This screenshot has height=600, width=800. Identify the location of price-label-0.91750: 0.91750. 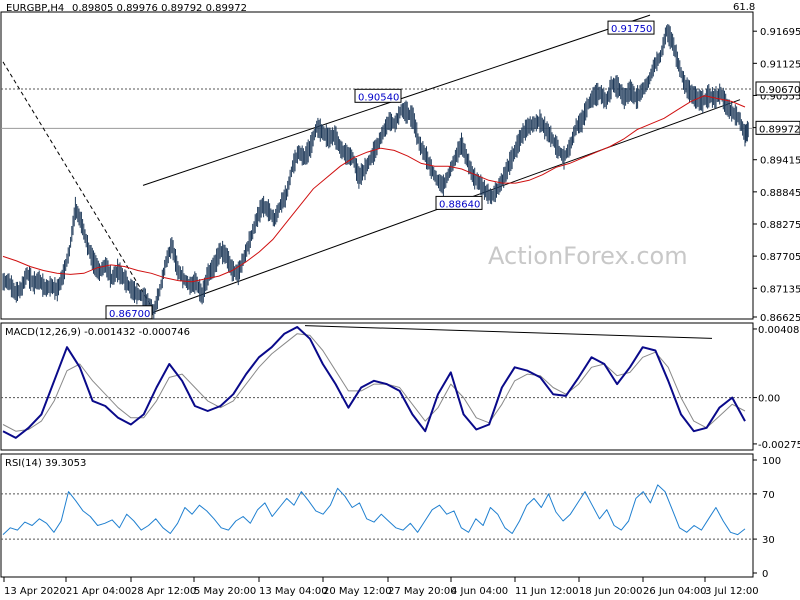
(631, 27).